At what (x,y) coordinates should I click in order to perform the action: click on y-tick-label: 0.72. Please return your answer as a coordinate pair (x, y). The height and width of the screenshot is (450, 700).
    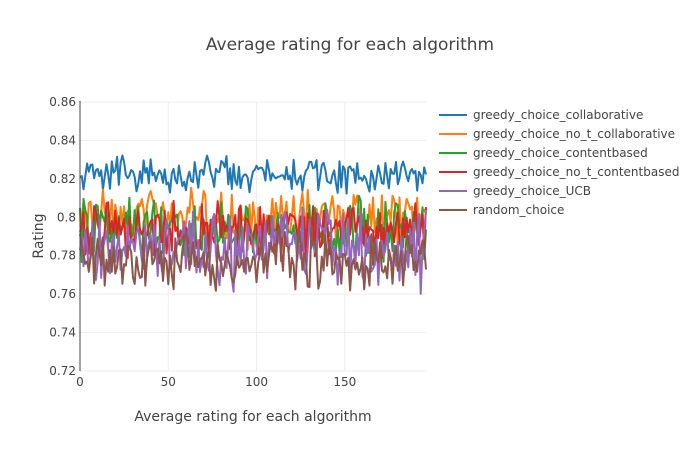
    Looking at the image, I should click on (62, 371).